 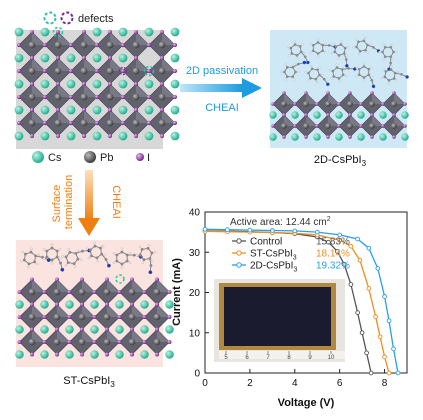 What do you see at coordinates (195, 213) in the screenshot?
I see `y-tick-label: 40` at bounding box center [195, 213].